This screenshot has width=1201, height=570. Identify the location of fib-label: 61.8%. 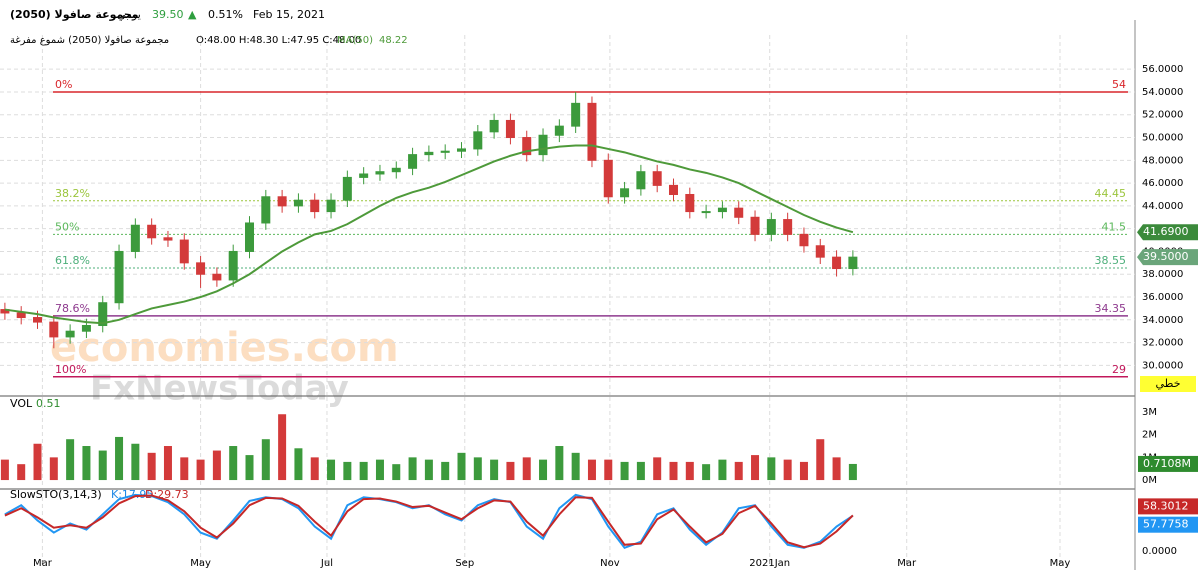
(72, 260).